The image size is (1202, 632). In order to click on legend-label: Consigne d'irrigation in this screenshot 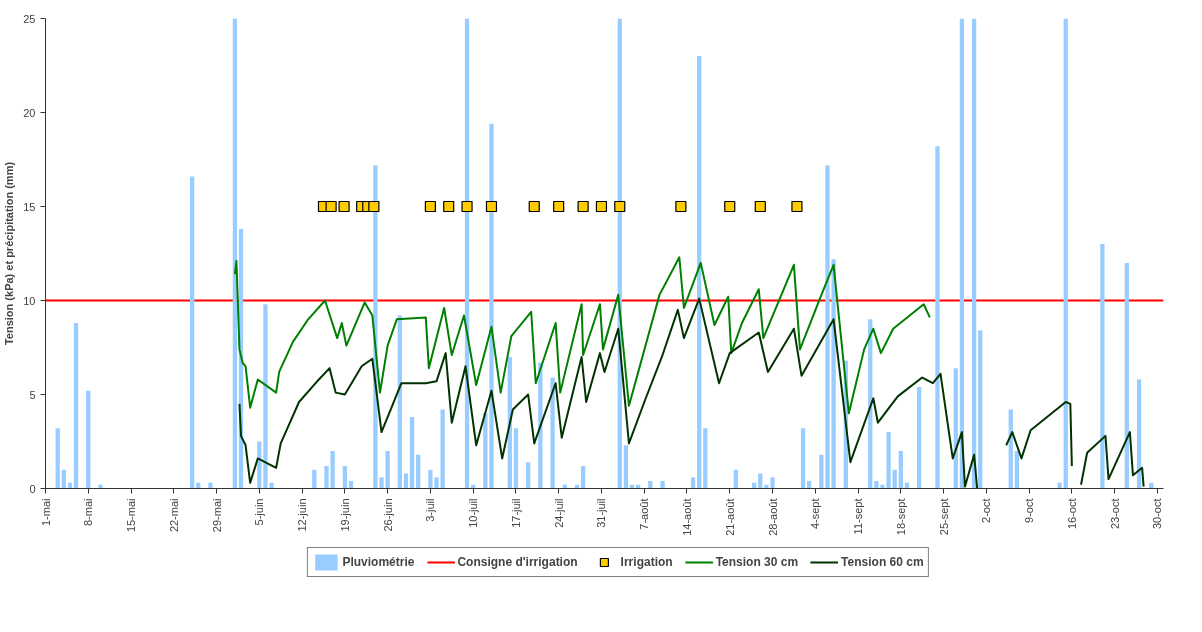, I will do `click(517, 562)`.